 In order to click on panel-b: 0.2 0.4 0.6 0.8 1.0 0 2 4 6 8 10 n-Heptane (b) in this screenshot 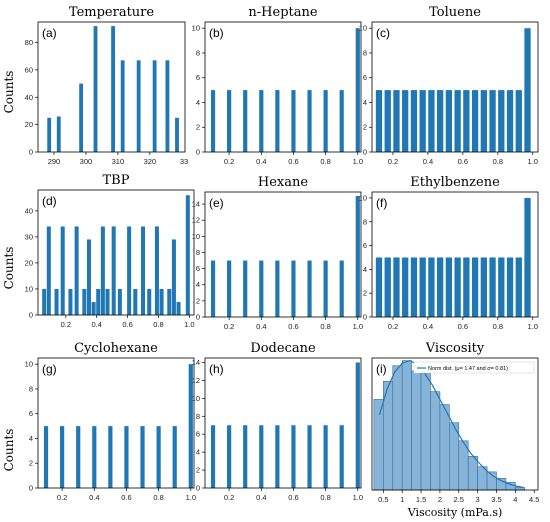, I will do `click(277, 85)`.